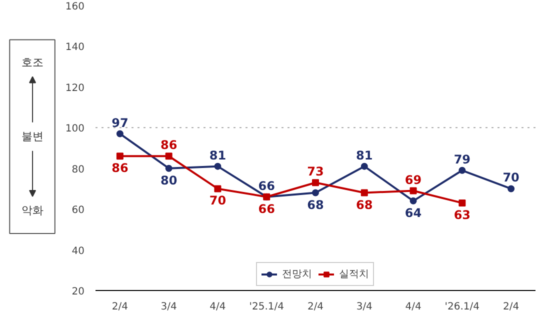 Image resolution: width=548 pixels, height=321 pixels. What do you see at coordinates (354, 274) in the screenshot?
I see `legend-label: 실적치` at bounding box center [354, 274].